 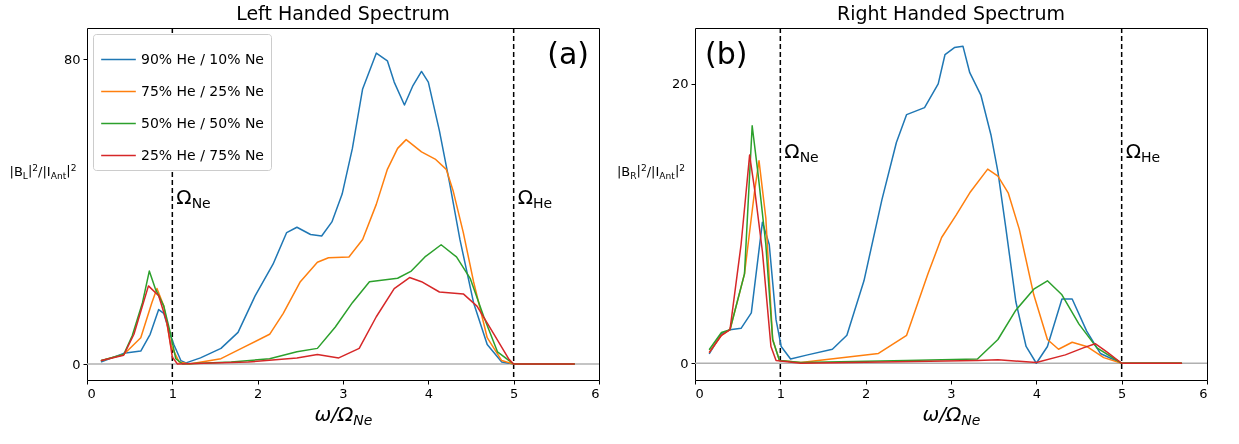 I want to click on chart-title: Left Handed Spectrum, so click(x=343, y=13).